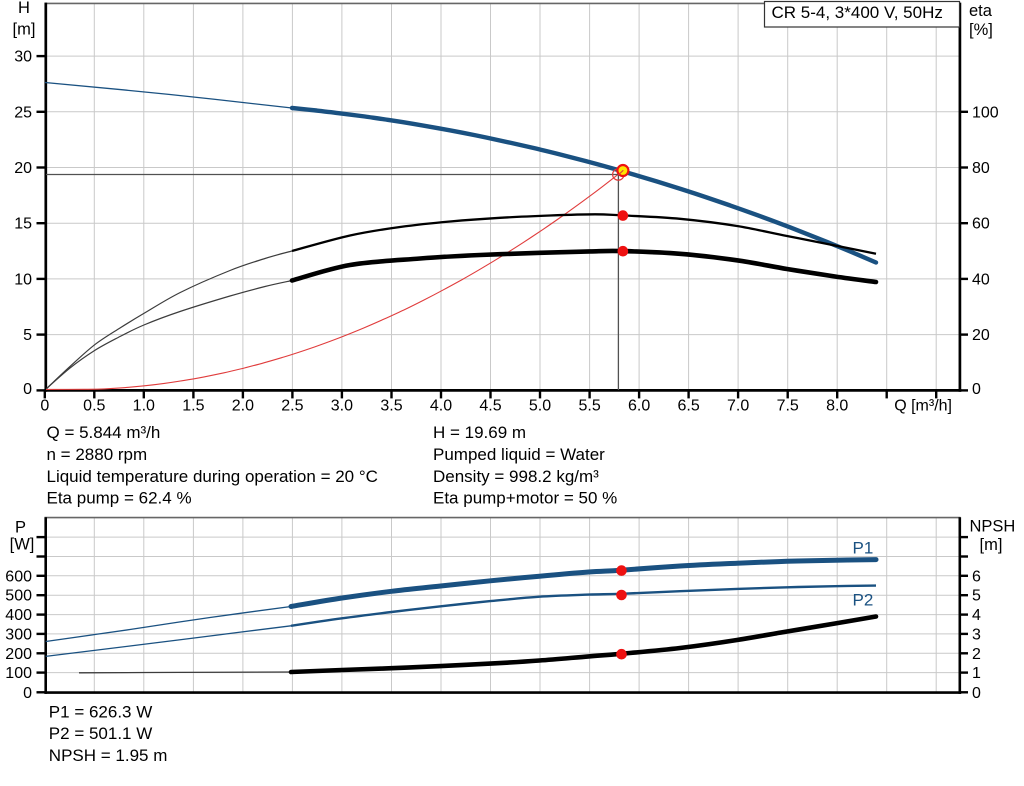 The image size is (1024, 786). What do you see at coordinates (981, 168) in the screenshot?
I see `svg-text: 80` at bounding box center [981, 168].